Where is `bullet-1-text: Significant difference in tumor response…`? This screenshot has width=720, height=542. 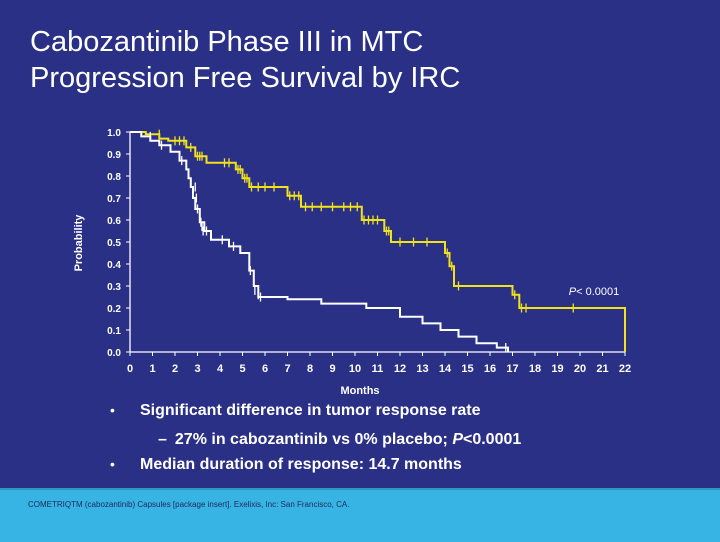
bullet-1-text: Significant difference in tumor response… is located at coordinates (310, 410).